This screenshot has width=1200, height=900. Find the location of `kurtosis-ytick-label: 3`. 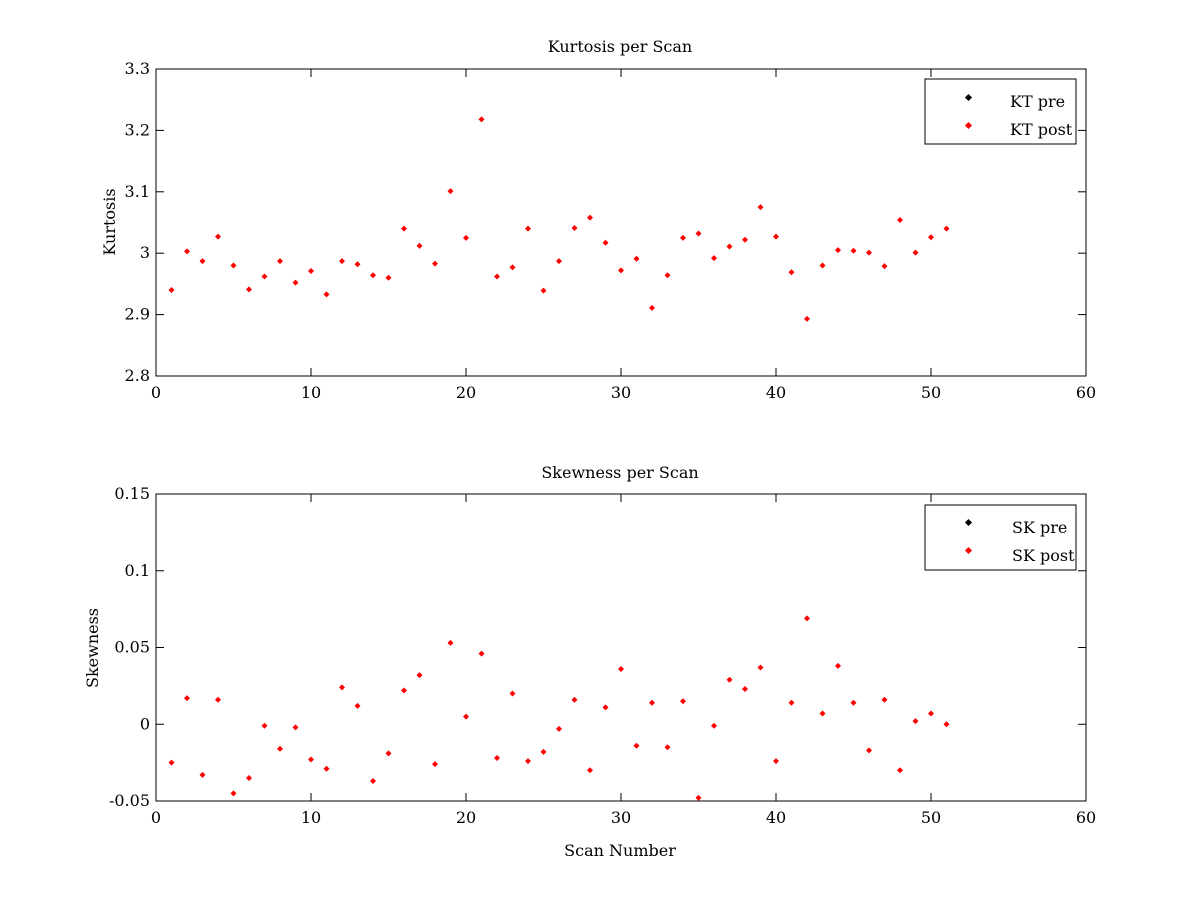

kurtosis-ytick-label: 3 is located at coordinates (145, 252).